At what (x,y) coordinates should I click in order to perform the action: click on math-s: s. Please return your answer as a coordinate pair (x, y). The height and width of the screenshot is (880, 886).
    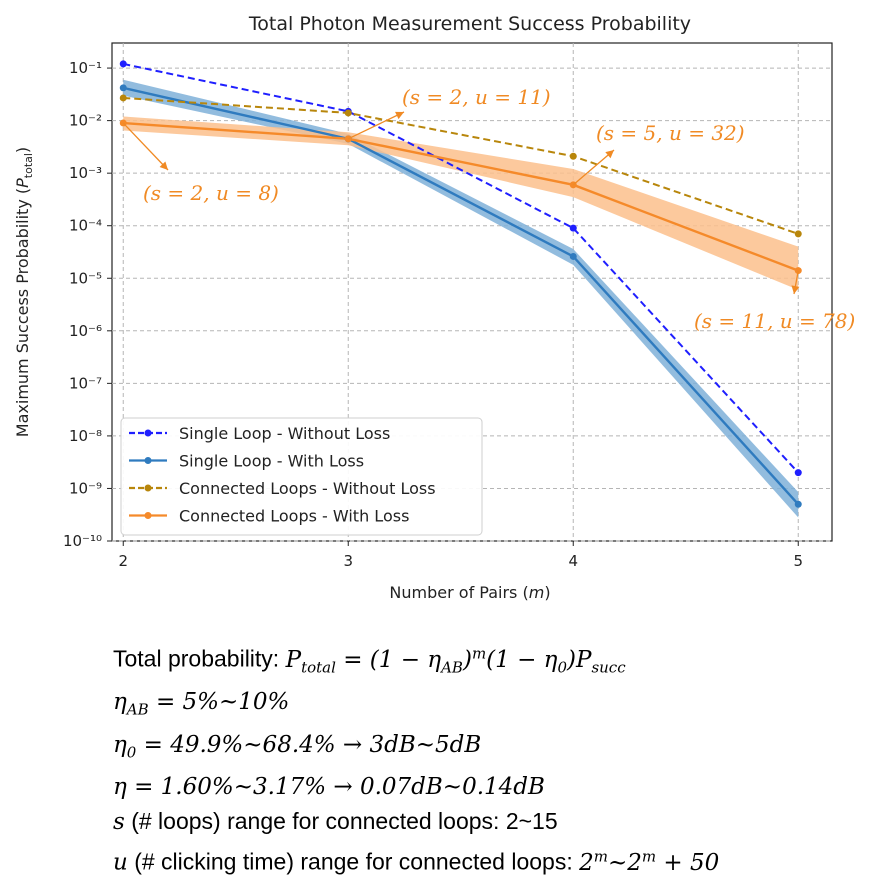
    Looking at the image, I should click on (119, 822).